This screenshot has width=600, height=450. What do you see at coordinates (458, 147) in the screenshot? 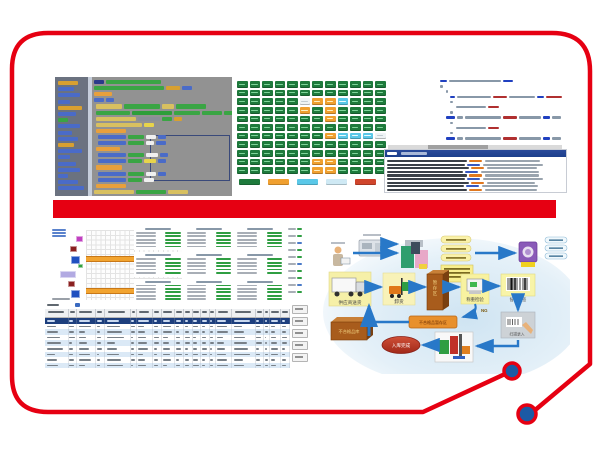
I see `scrollbar-thumb` at bounding box center [458, 147].